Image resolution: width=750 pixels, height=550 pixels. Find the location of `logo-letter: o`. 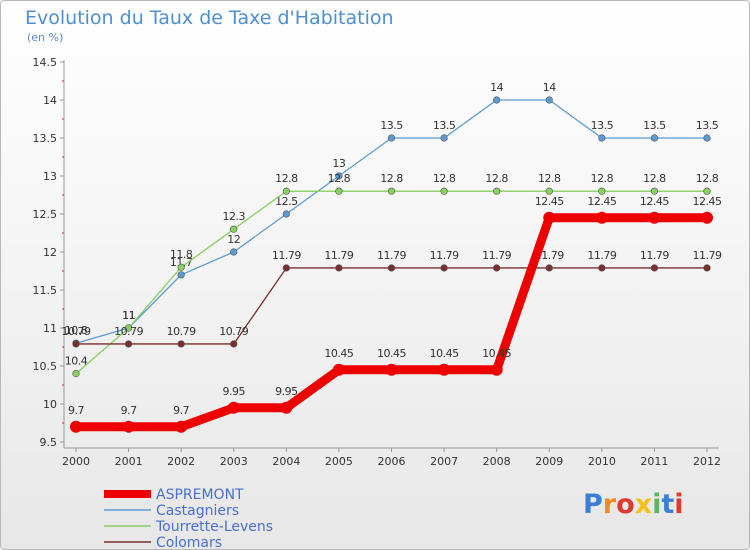

logo-letter: o is located at coordinates (625, 504).